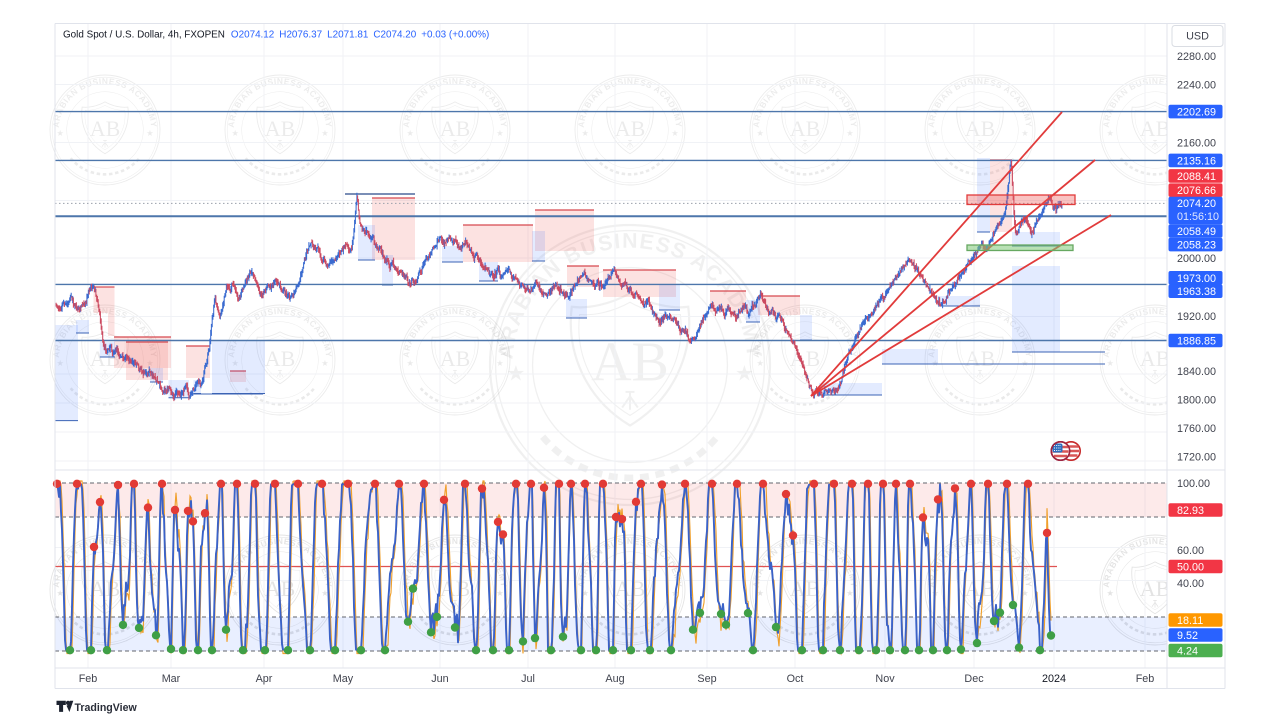  I want to click on svg-text: Jun, so click(439, 679).